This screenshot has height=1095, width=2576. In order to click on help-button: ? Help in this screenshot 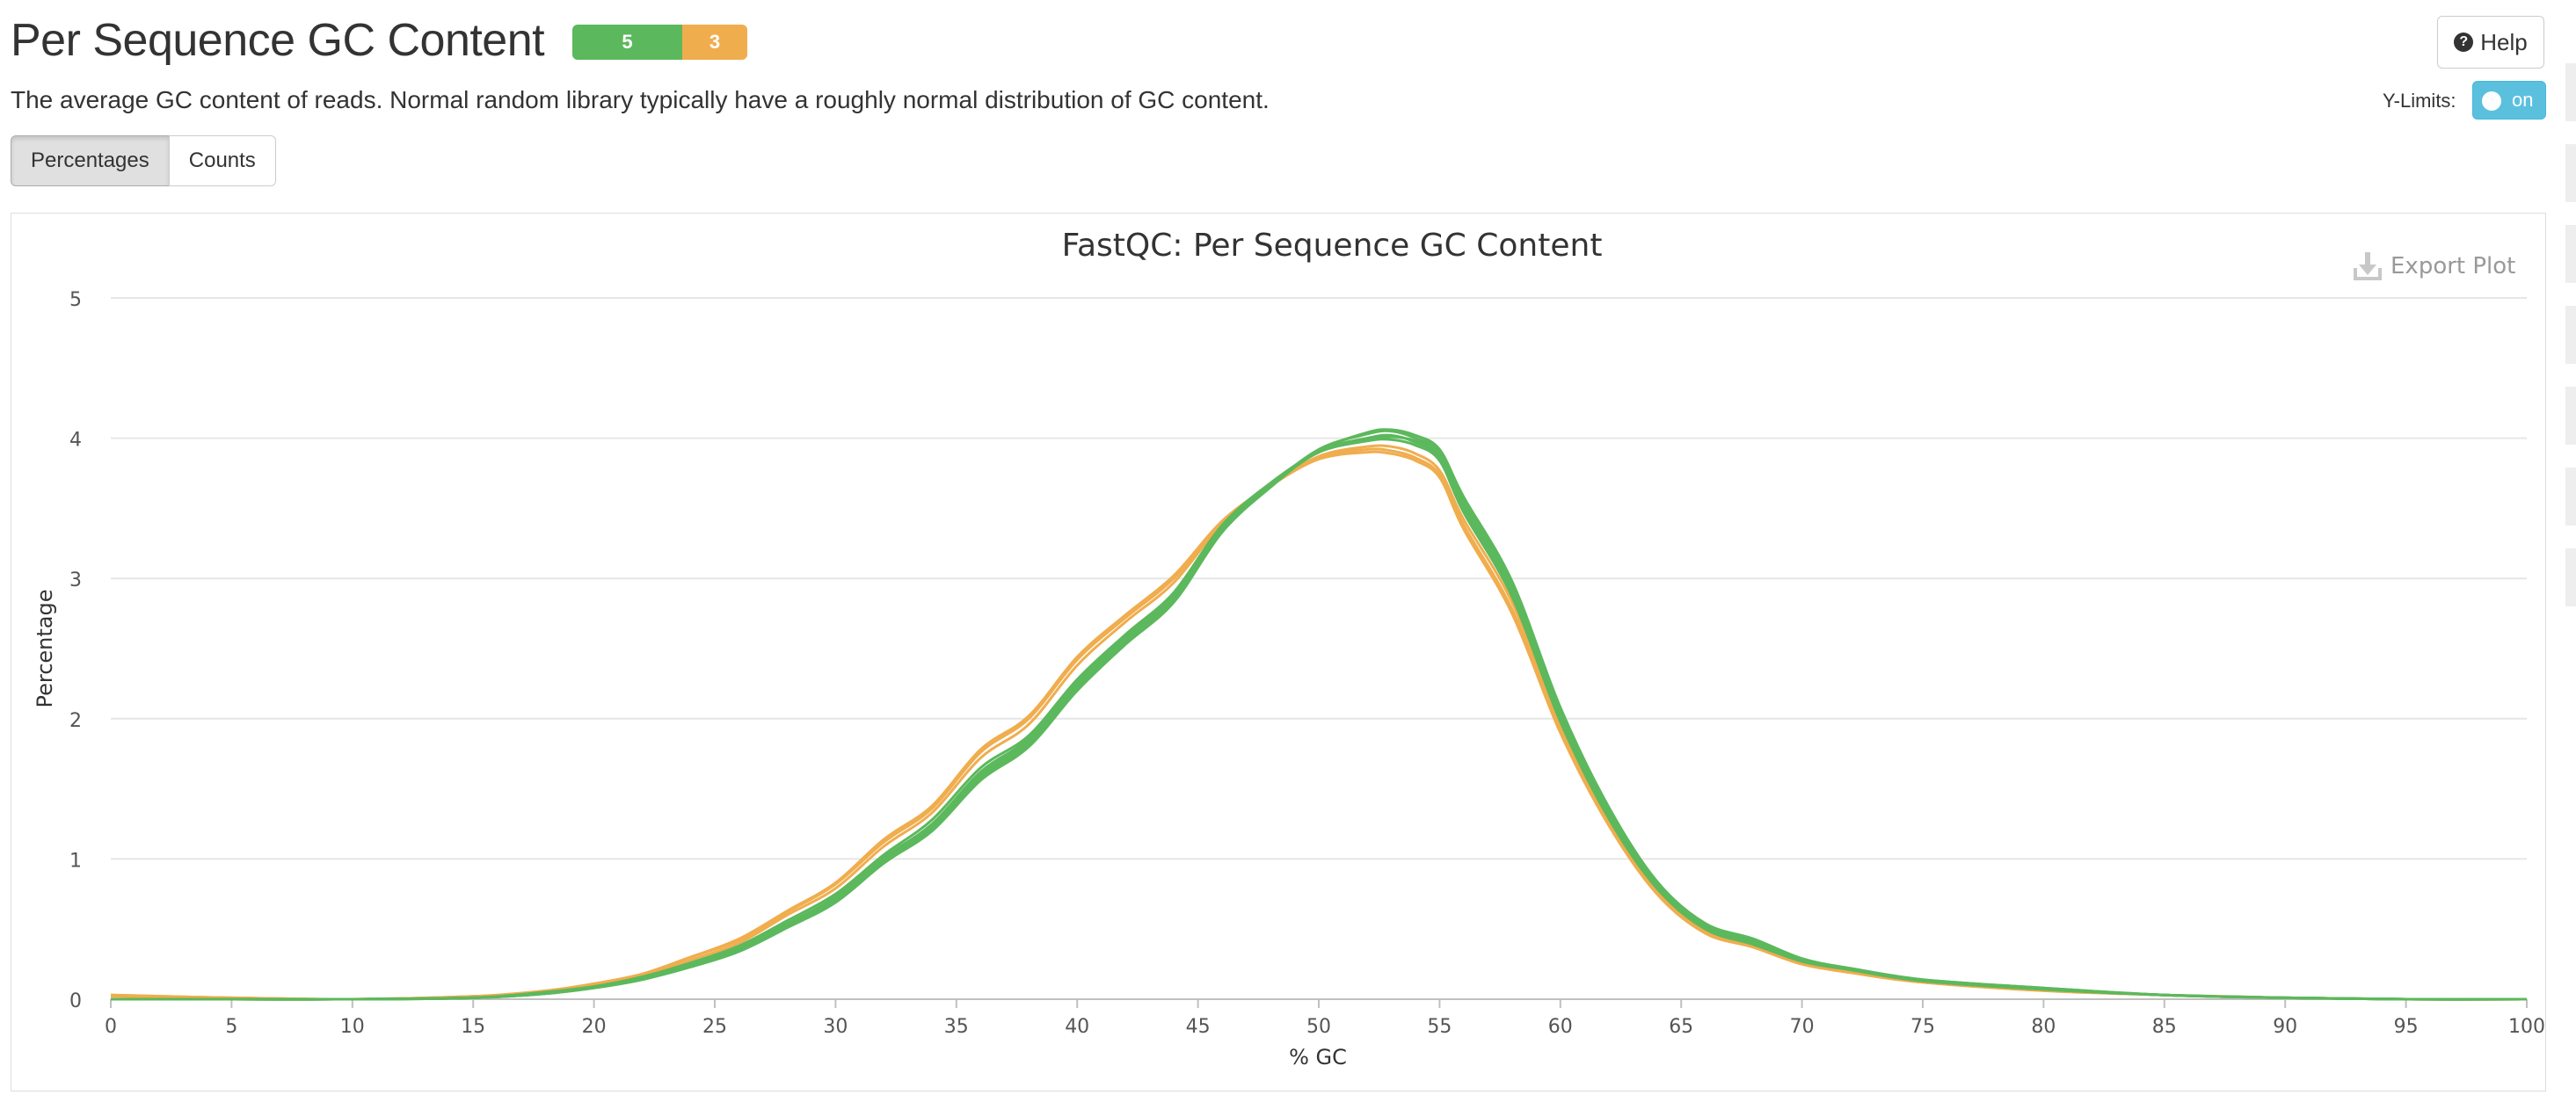, I will do `click(2490, 42)`.